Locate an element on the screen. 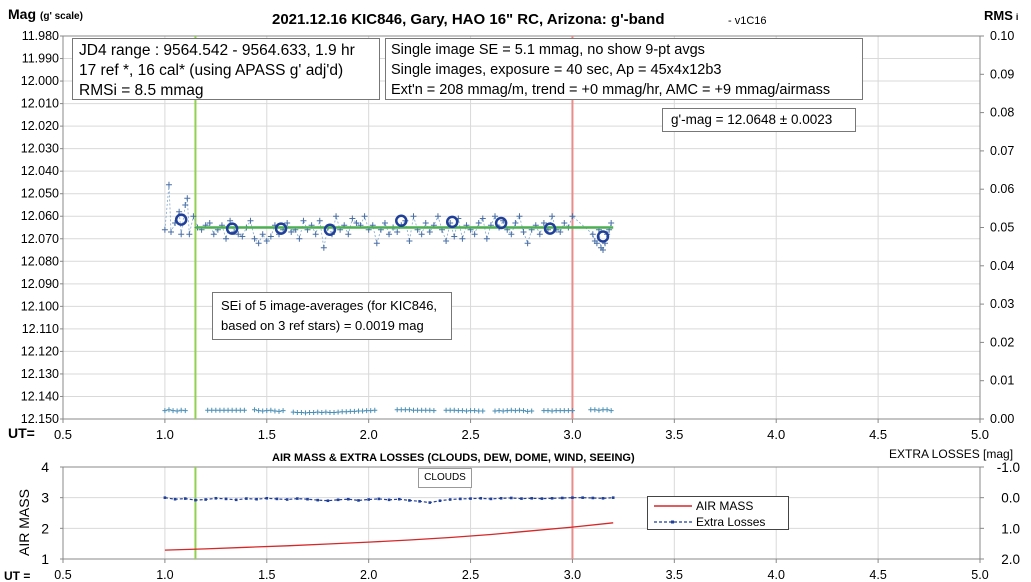 Image resolution: width=1031 pixels, height=582 pixels. single-images-line is located at coordinates (388, 217).